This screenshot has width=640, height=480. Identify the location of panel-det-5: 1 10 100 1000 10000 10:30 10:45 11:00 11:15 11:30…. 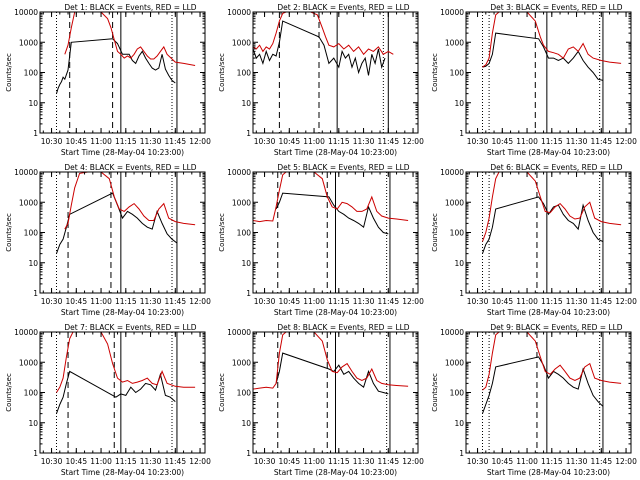
(321, 240).